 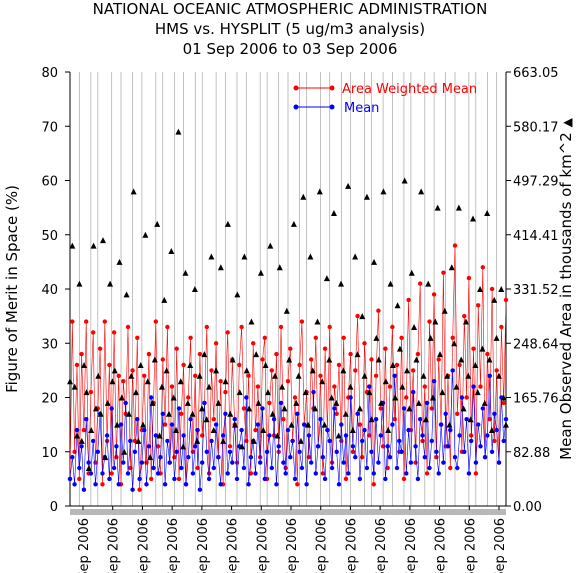 What do you see at coordinates (290, 49) in the screenshot?
I see `title-line: 01 Sep 2006 to 03 Sep 2006` at bounding box center [290, 49].